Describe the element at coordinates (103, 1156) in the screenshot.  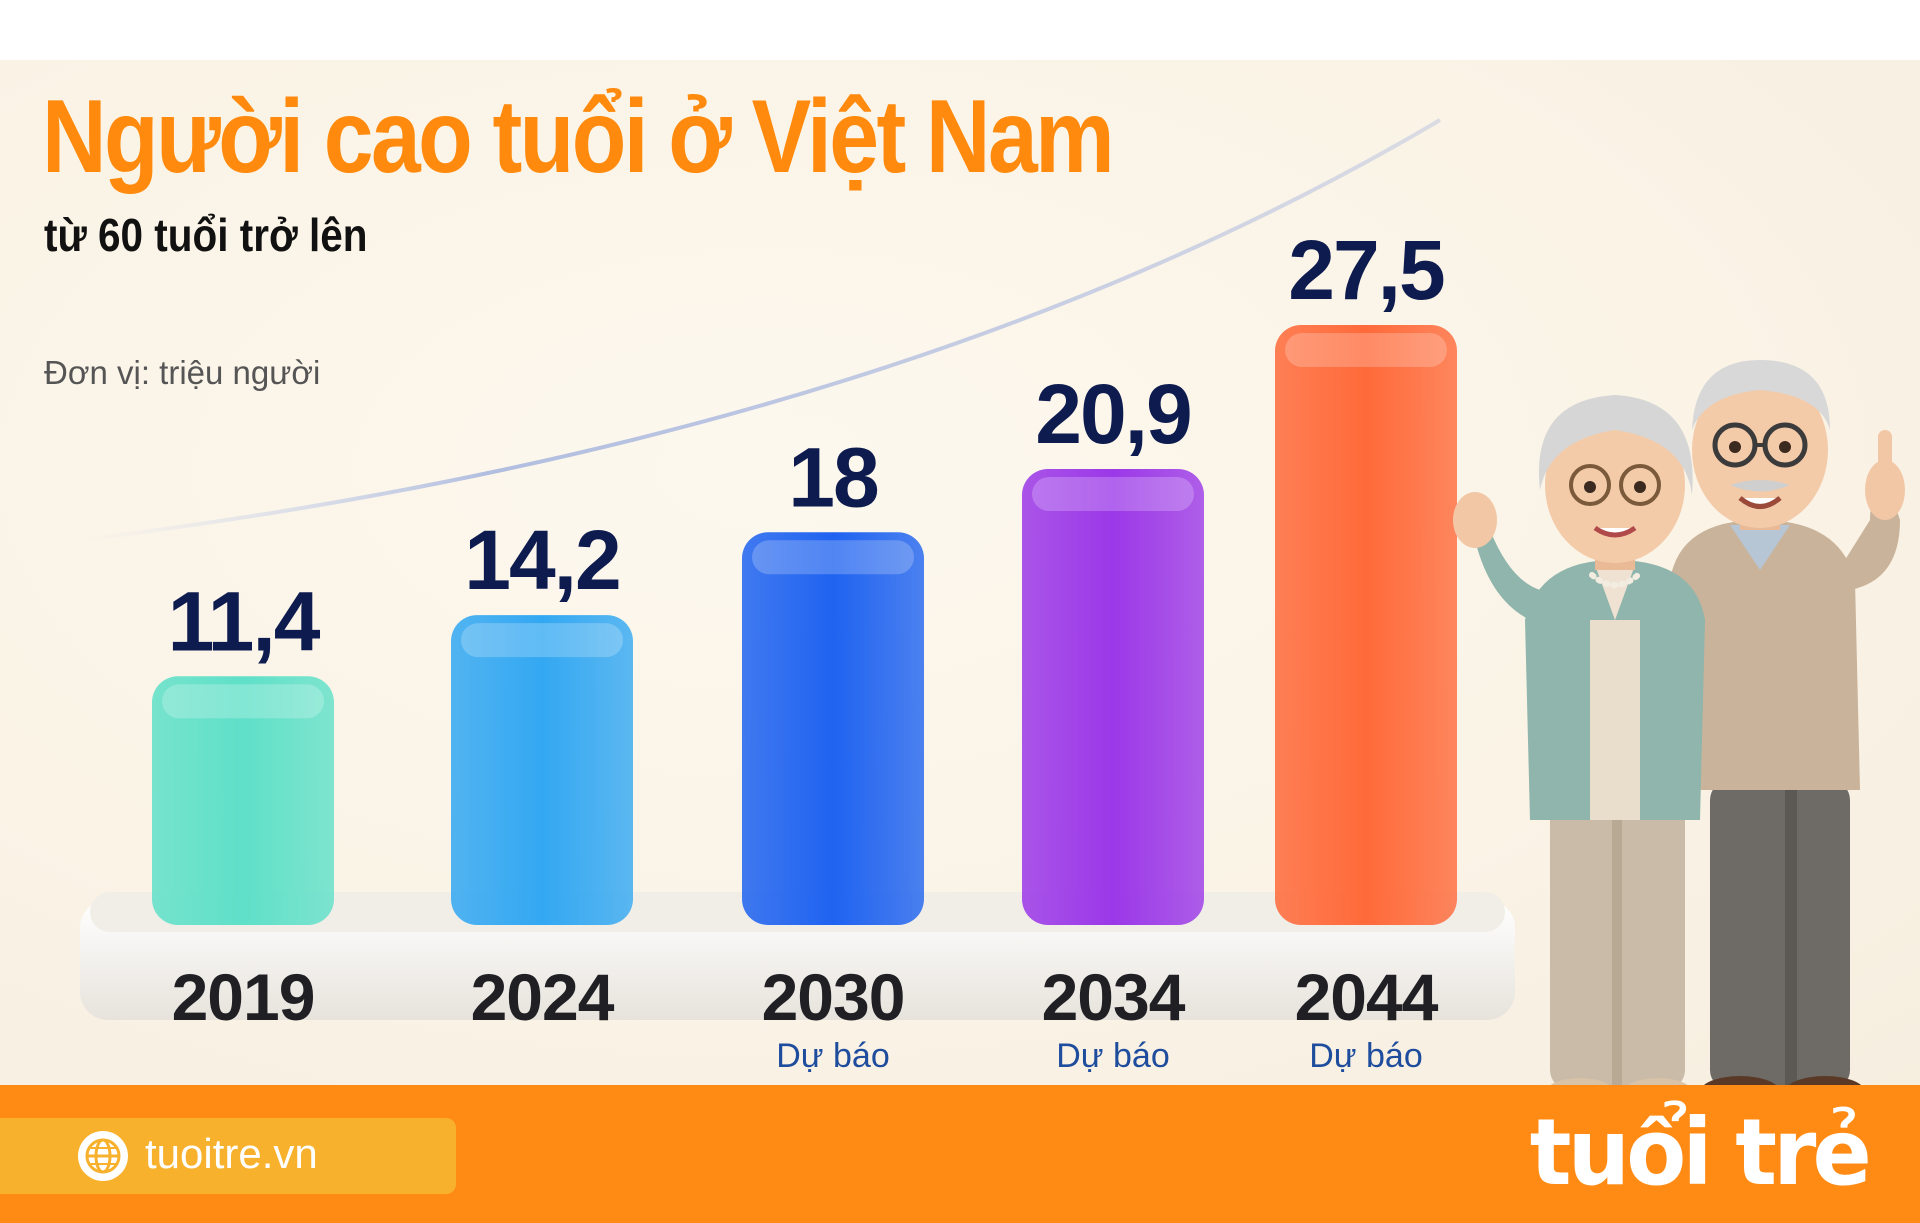
I see `globe-icon` at that location.